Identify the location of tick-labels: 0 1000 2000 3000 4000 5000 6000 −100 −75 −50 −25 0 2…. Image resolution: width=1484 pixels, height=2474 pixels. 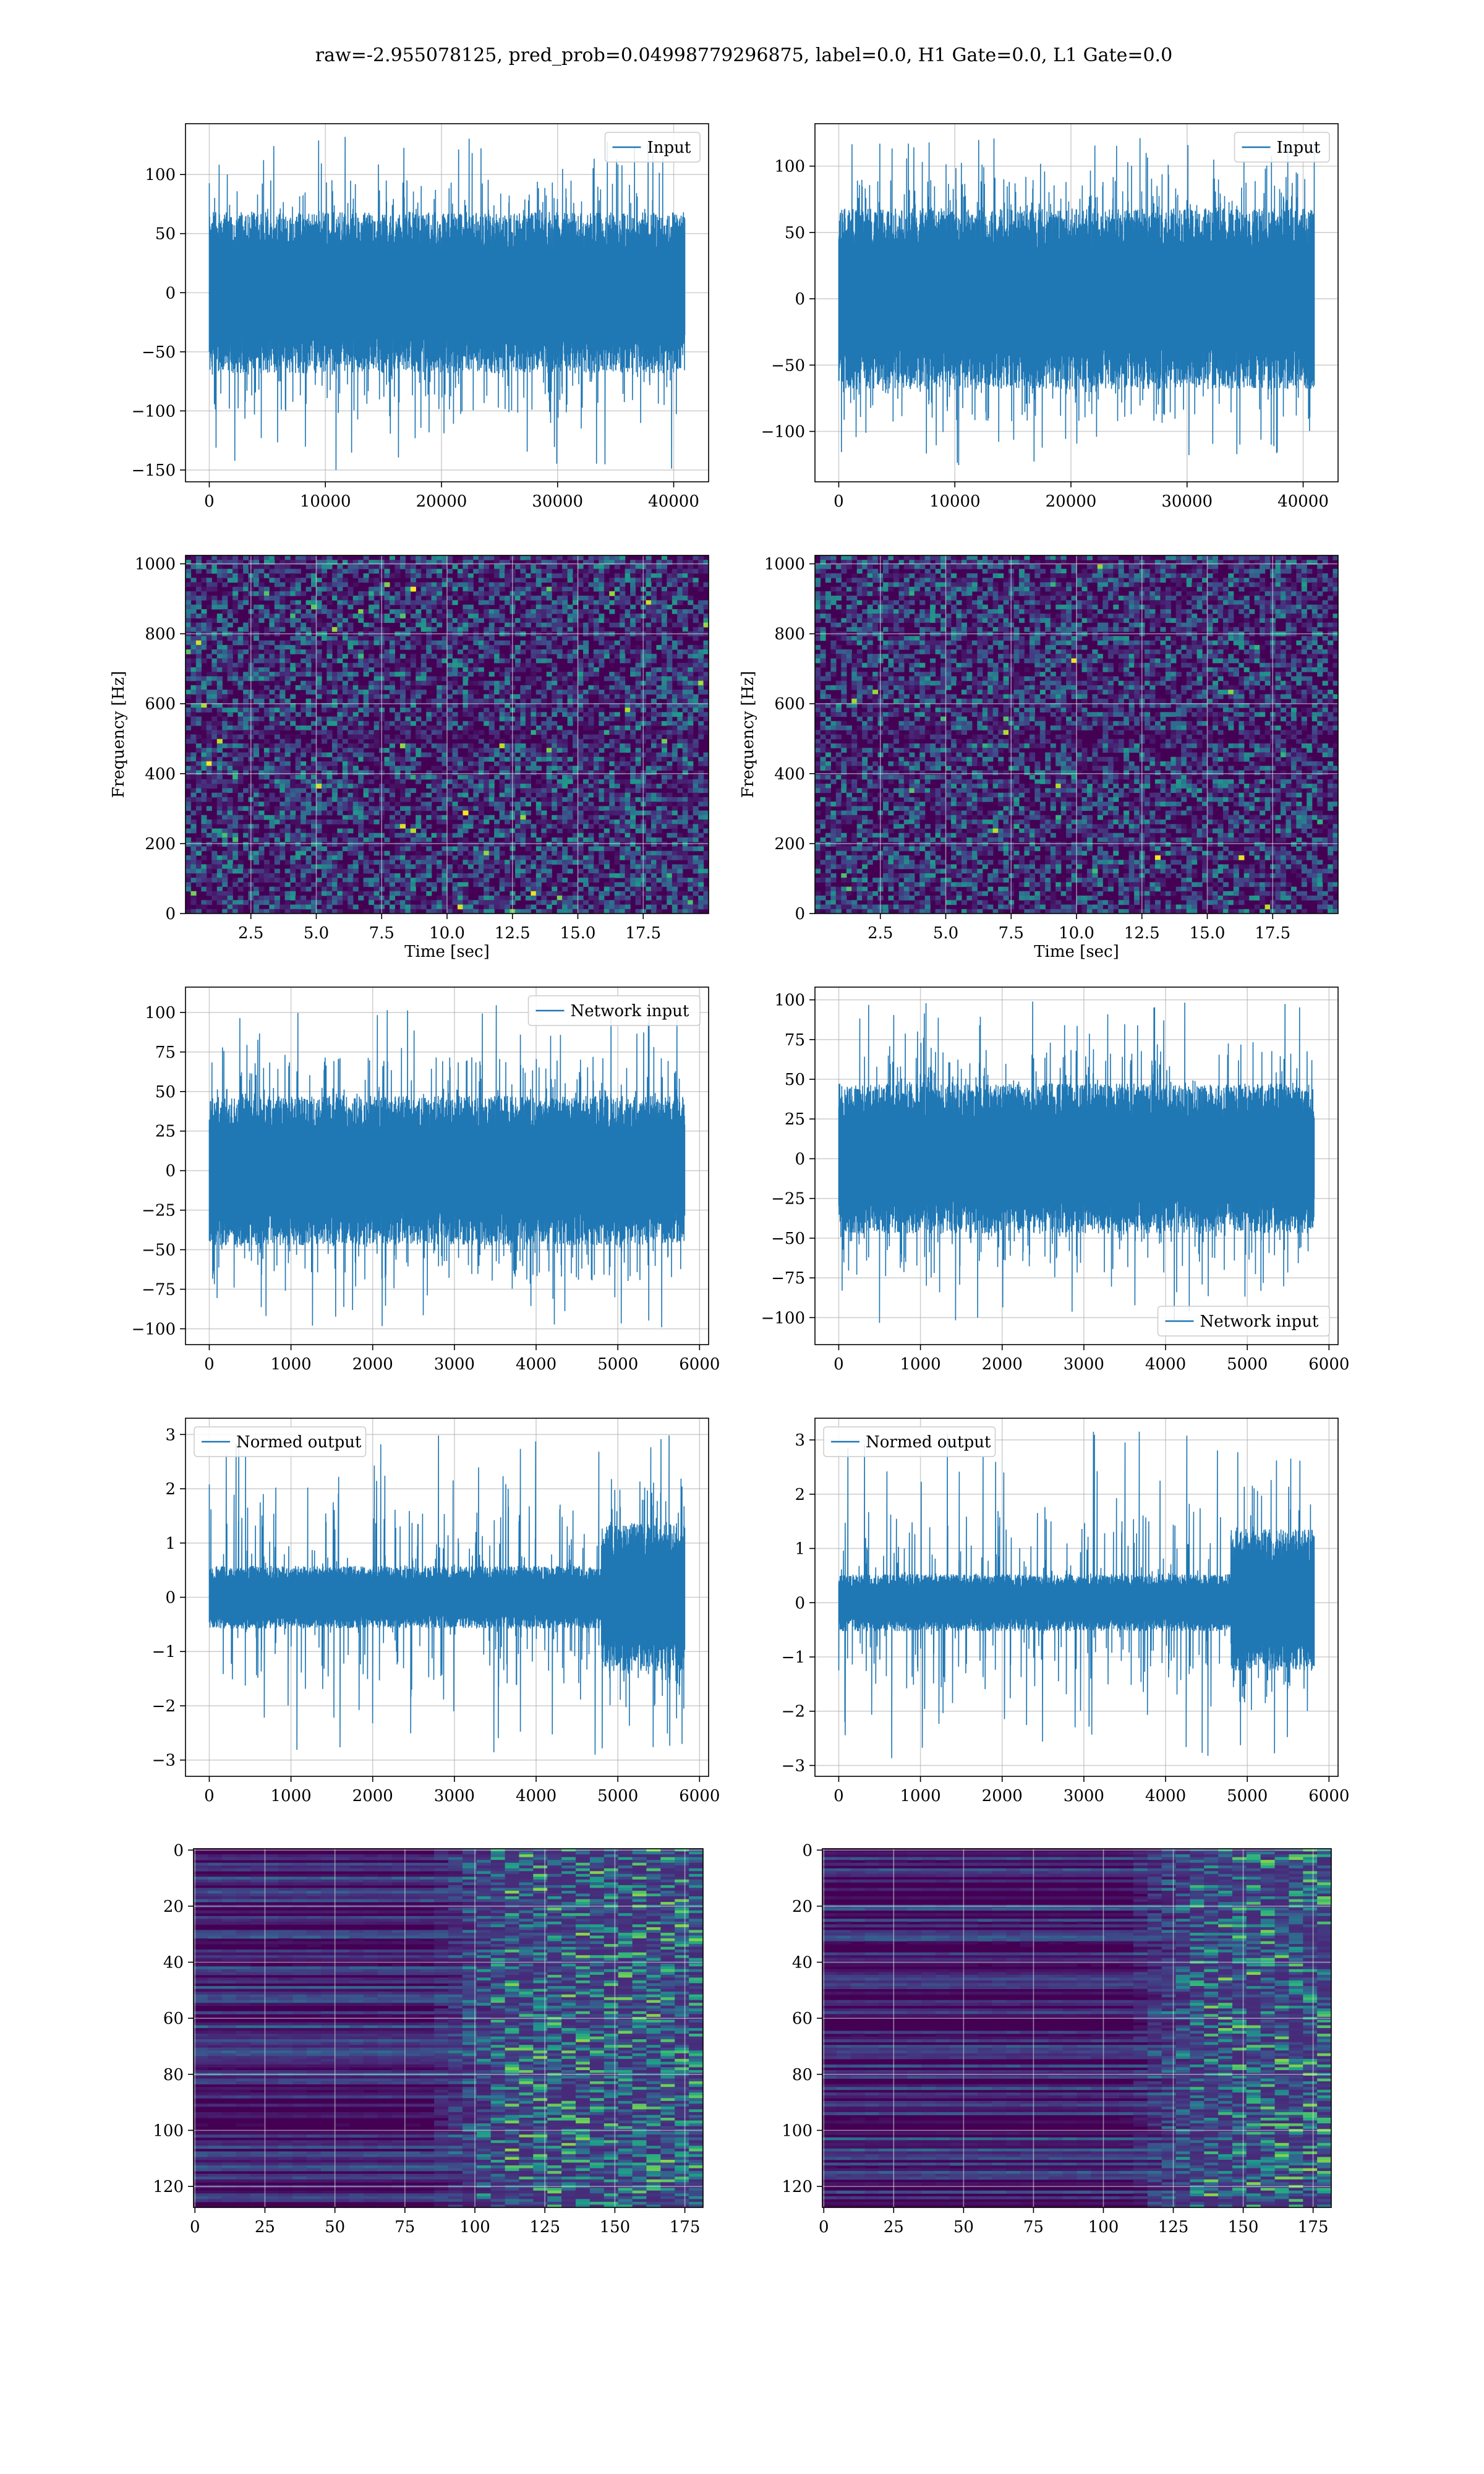
(426, 1189).